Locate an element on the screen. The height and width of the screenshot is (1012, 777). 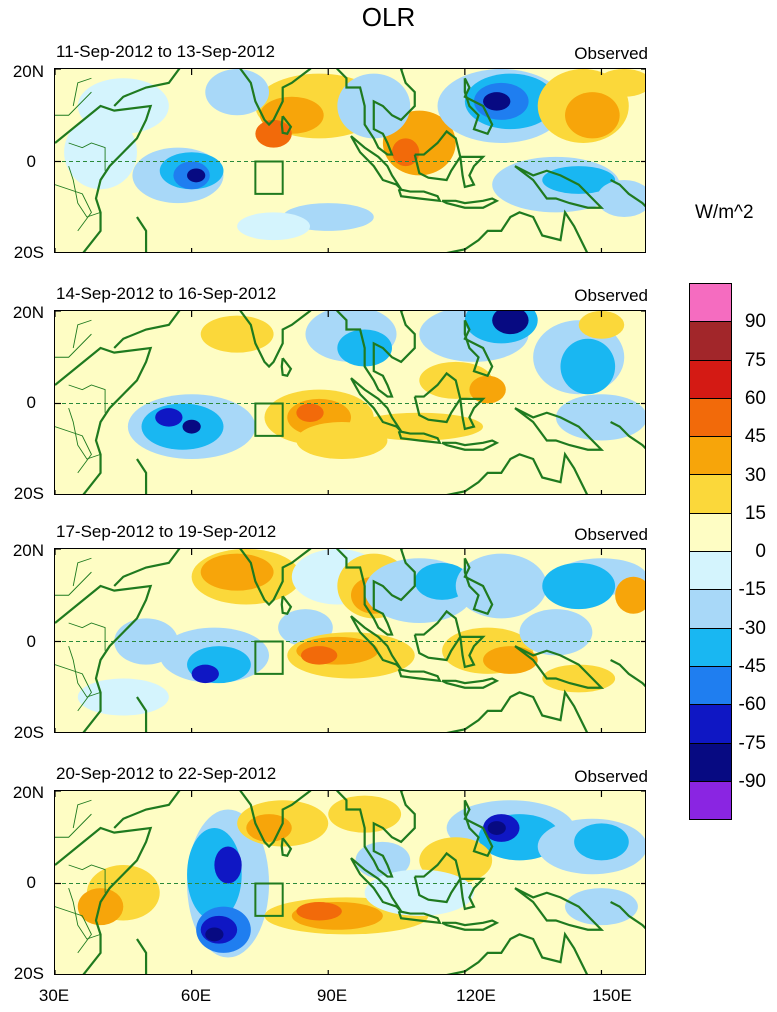
panel-2-date-range: 14-Sep-2012 to 16-Sep-2012 is located at coordinates (166, 293).